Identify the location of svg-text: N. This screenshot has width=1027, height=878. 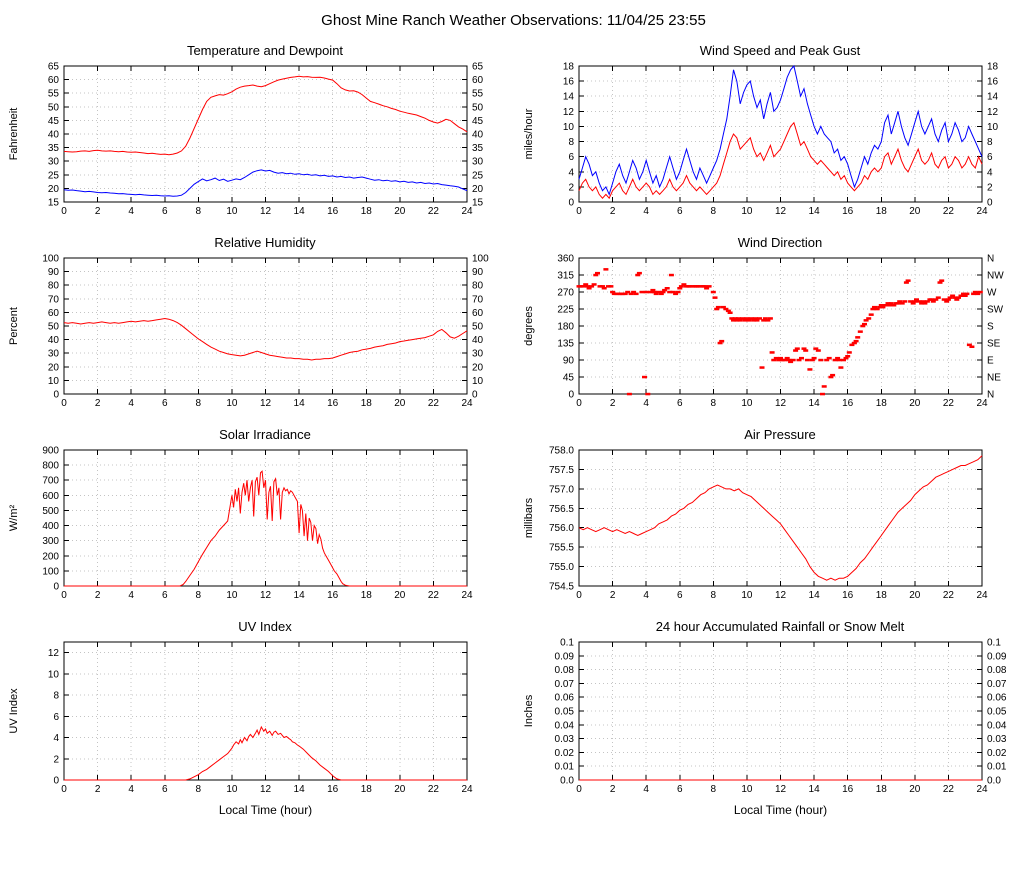
(990, 259).